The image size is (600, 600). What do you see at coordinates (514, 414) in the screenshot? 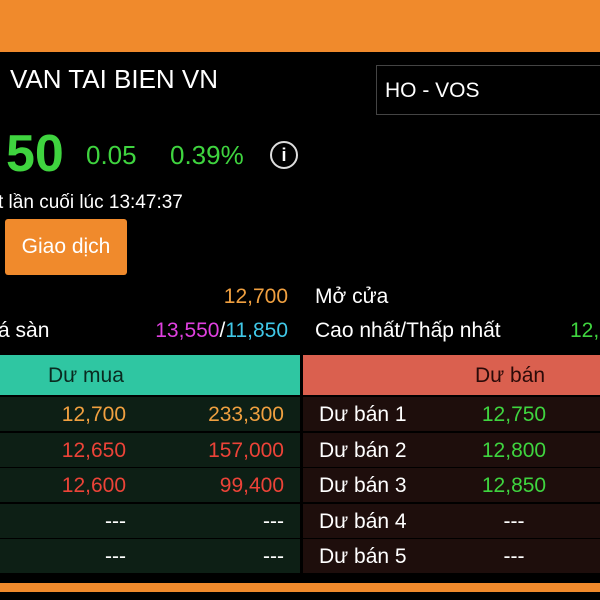
I see `sell-price: 12,750` at bounding box center [514, 414].